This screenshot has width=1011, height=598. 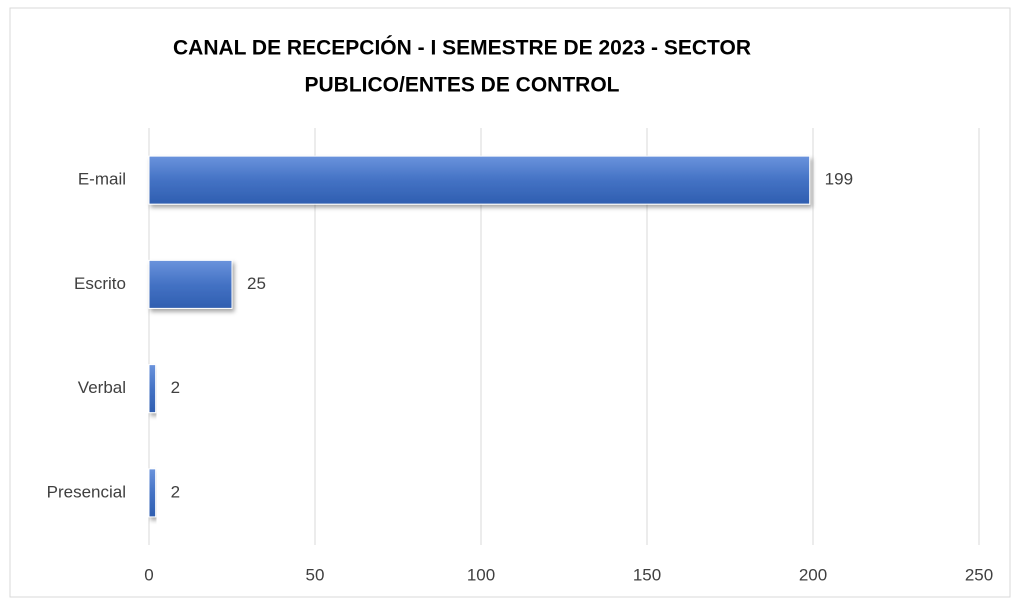 What do you see at coordinates (647, 574) in the screenshot?
I see `x-tick-label: 150` at bounding box center [647, 574].